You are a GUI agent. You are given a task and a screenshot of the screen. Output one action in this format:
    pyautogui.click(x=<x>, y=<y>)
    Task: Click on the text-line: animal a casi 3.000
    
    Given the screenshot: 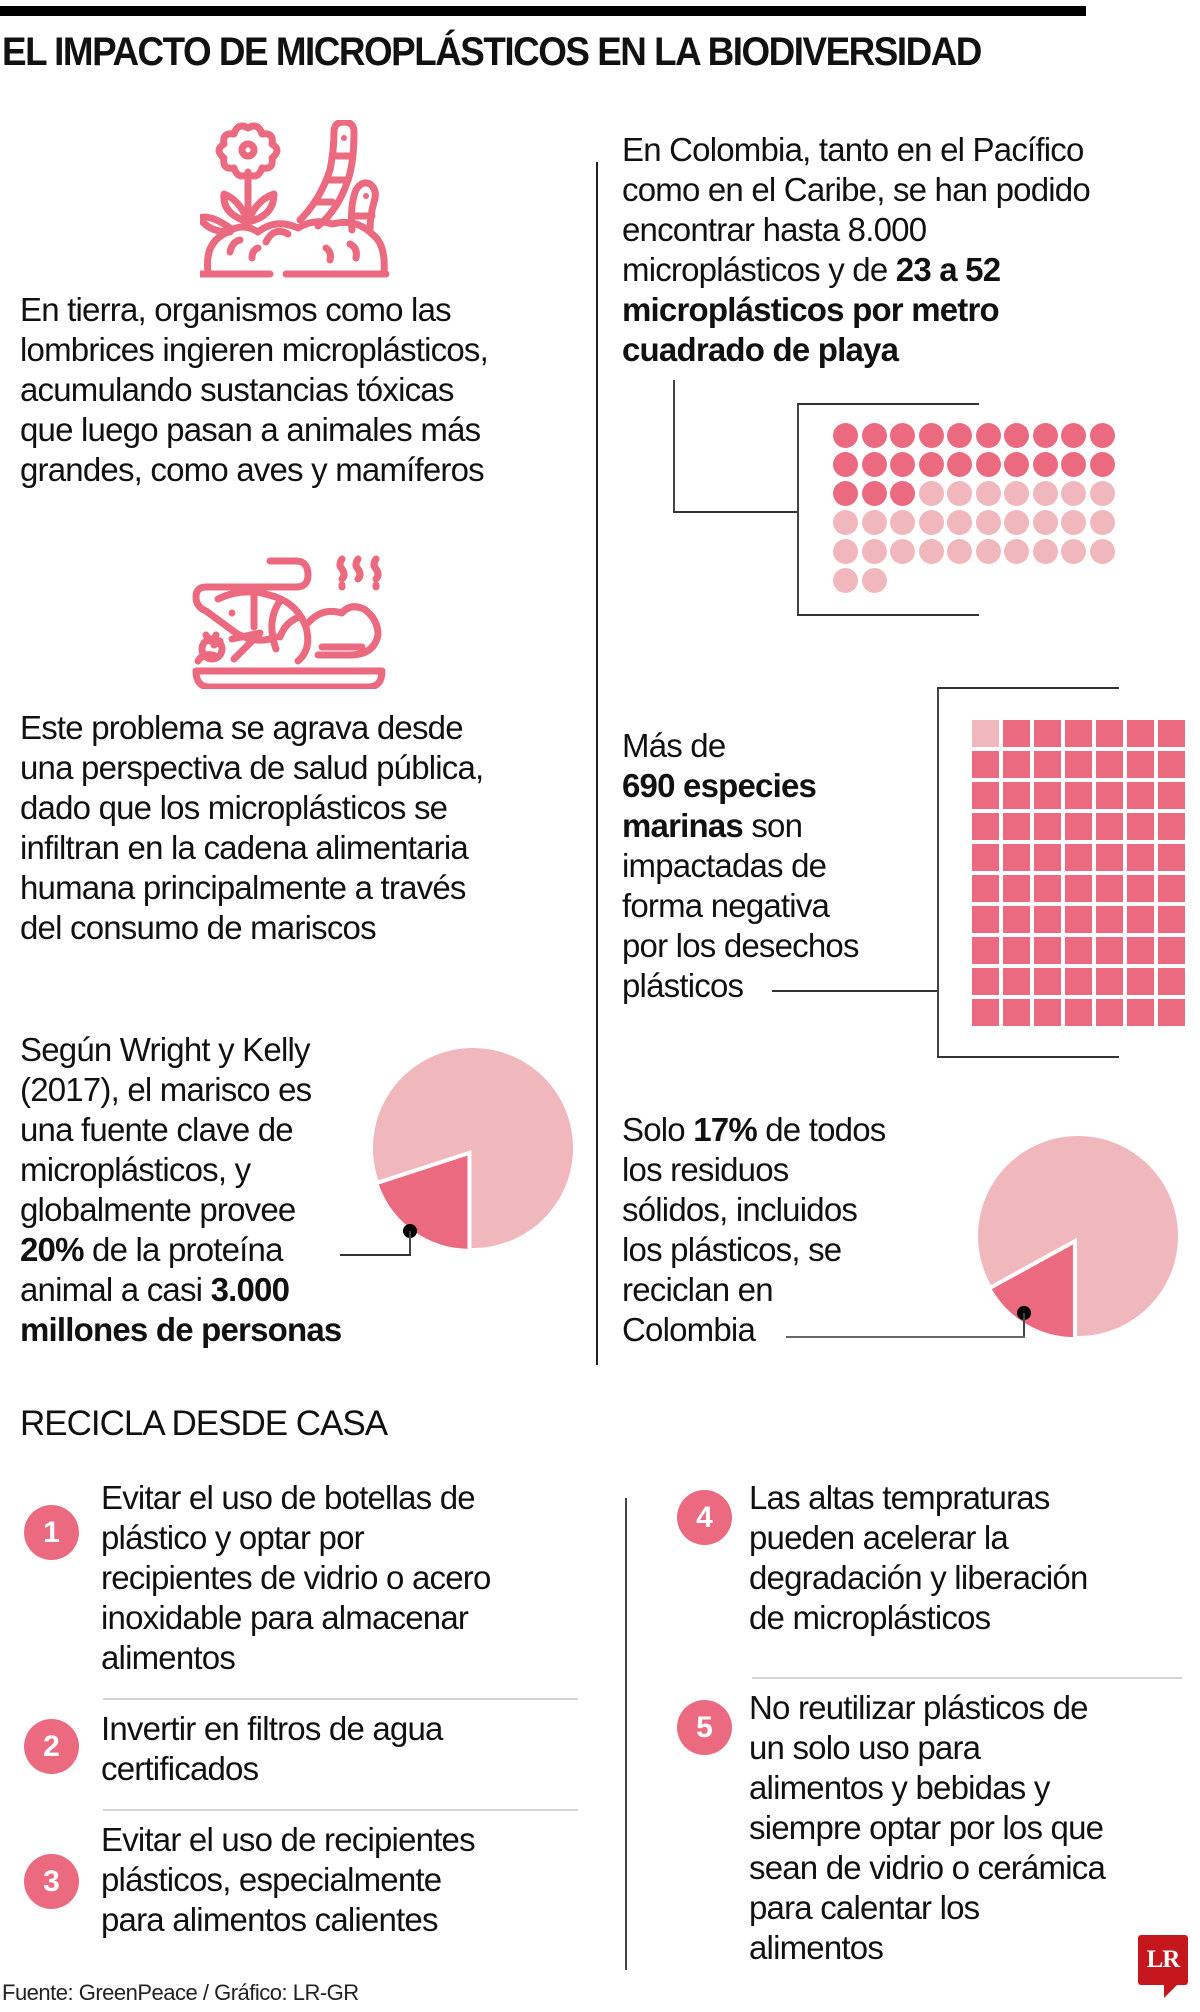 What is the action you would take?
    pyautogui.click(x=180, y=1290)
    